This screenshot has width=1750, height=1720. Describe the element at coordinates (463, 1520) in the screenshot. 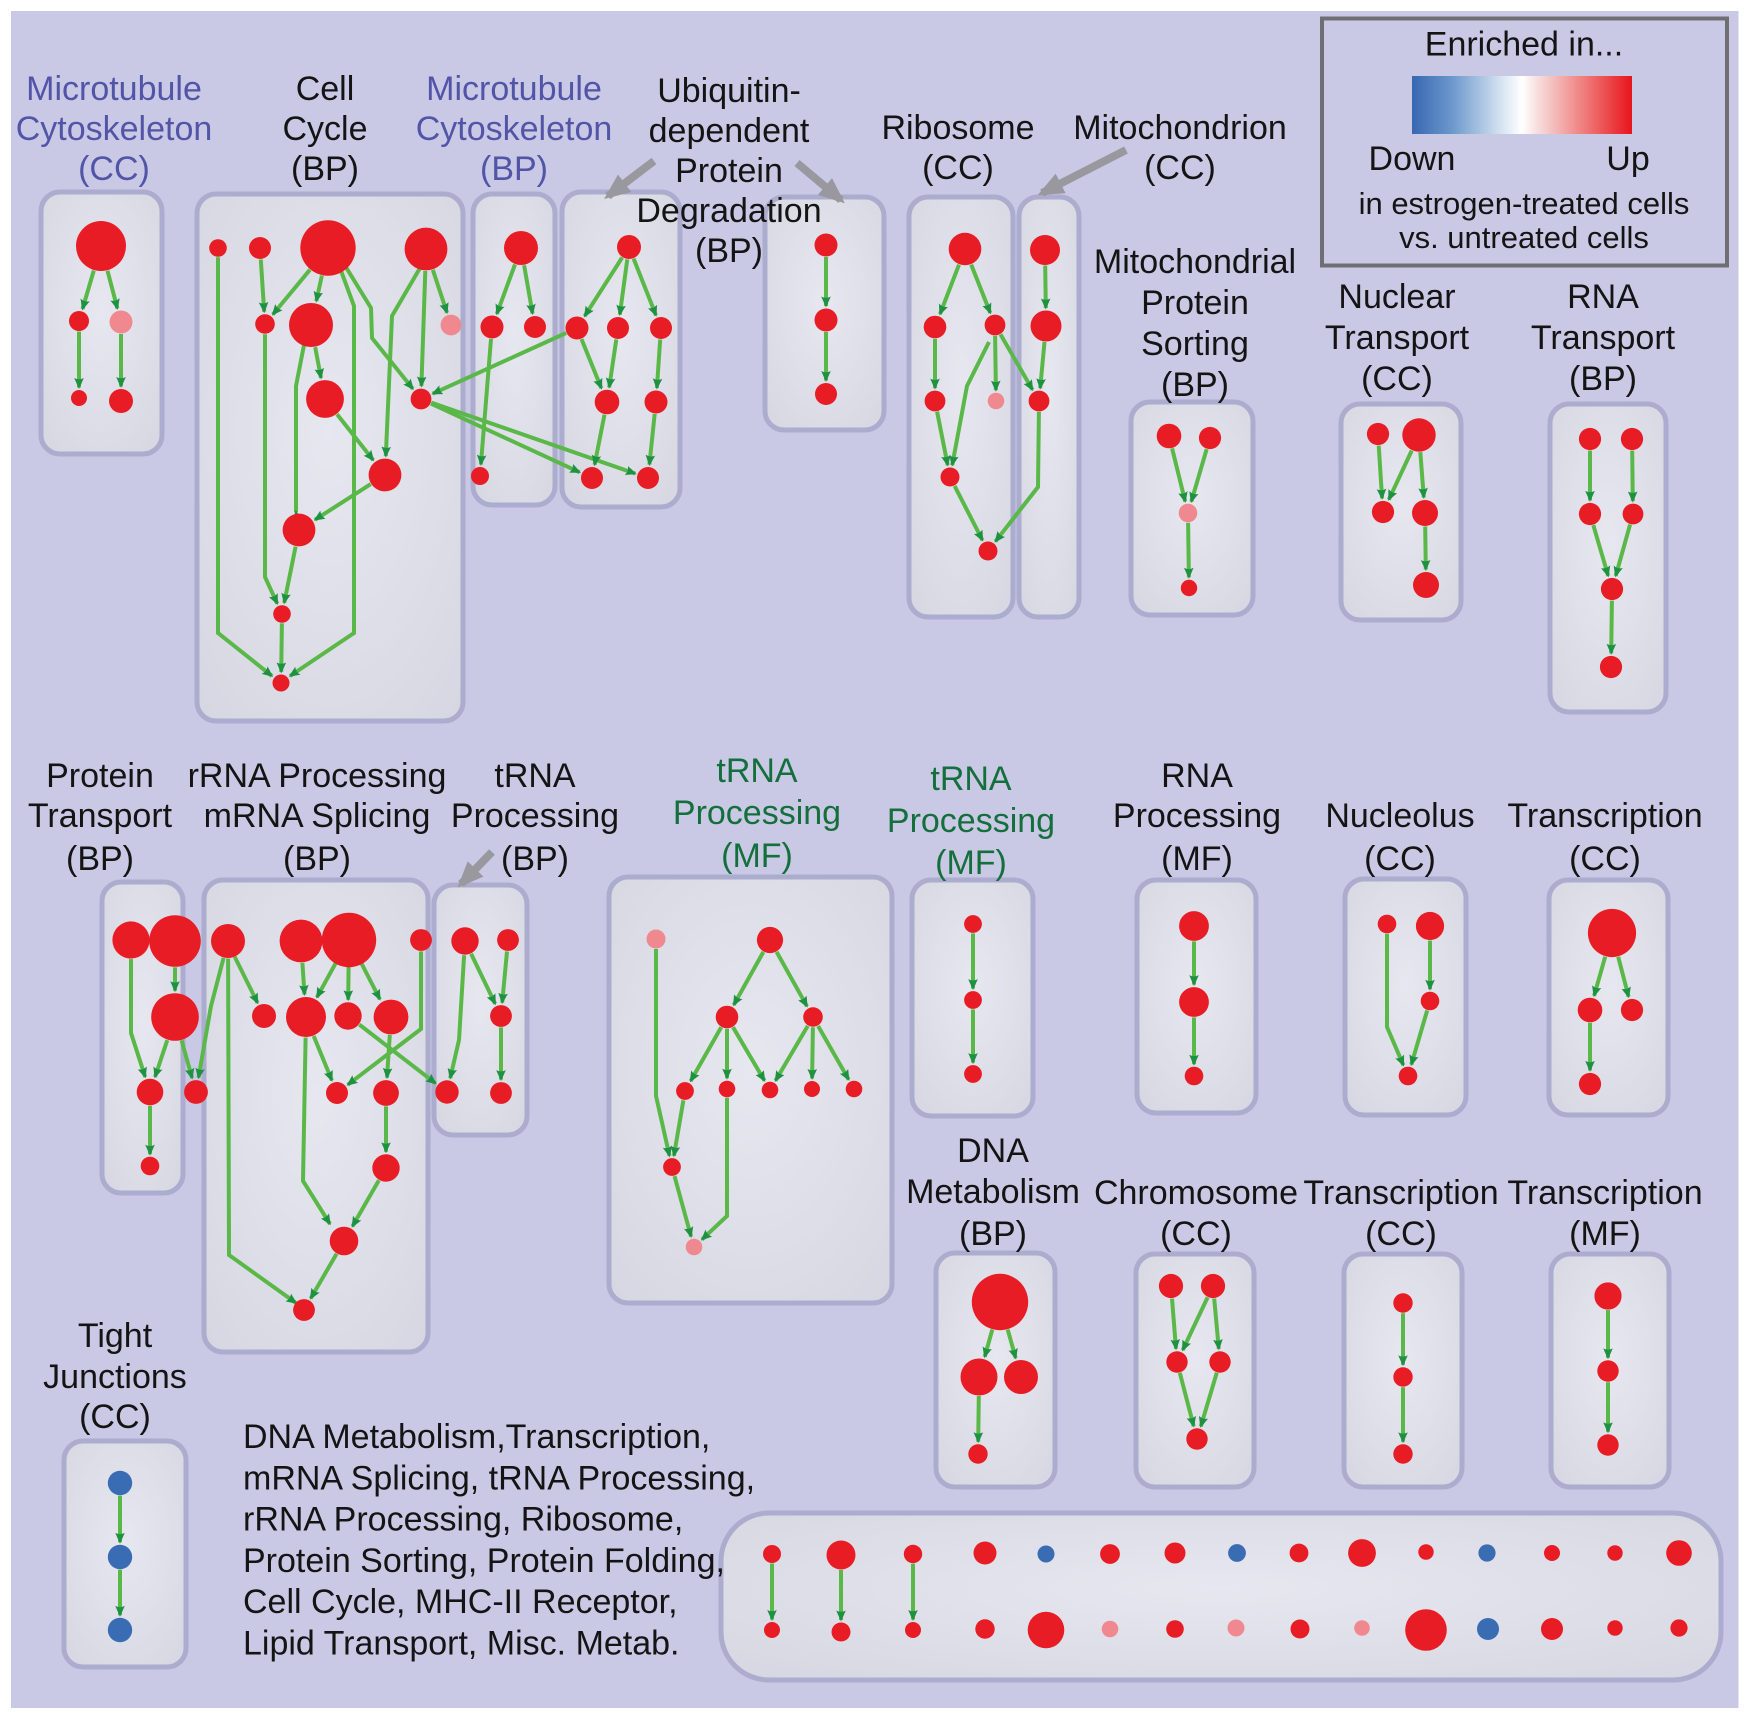

I see `svg-text: rRNA Processing, Ribosome,` at that location.